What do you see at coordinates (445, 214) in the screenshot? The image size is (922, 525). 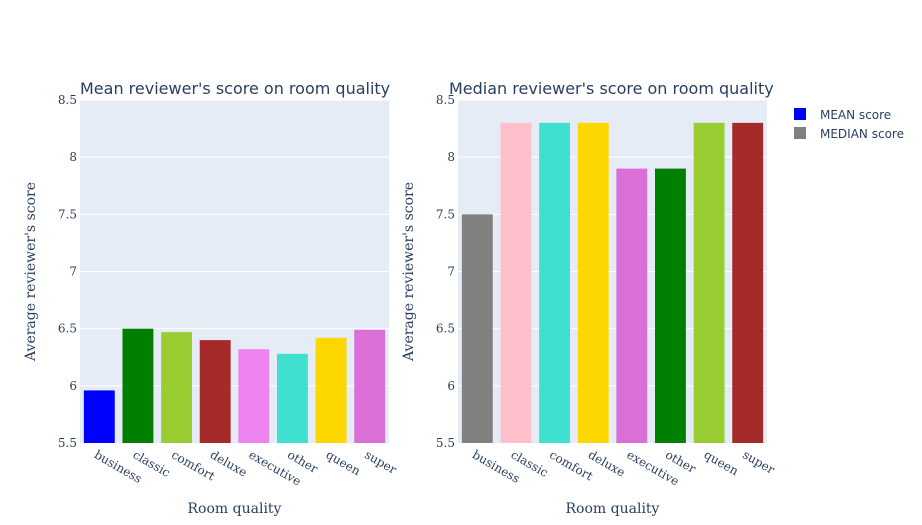 I see `median-y-tick-label: 7.5` at bounding box center [445, 214].